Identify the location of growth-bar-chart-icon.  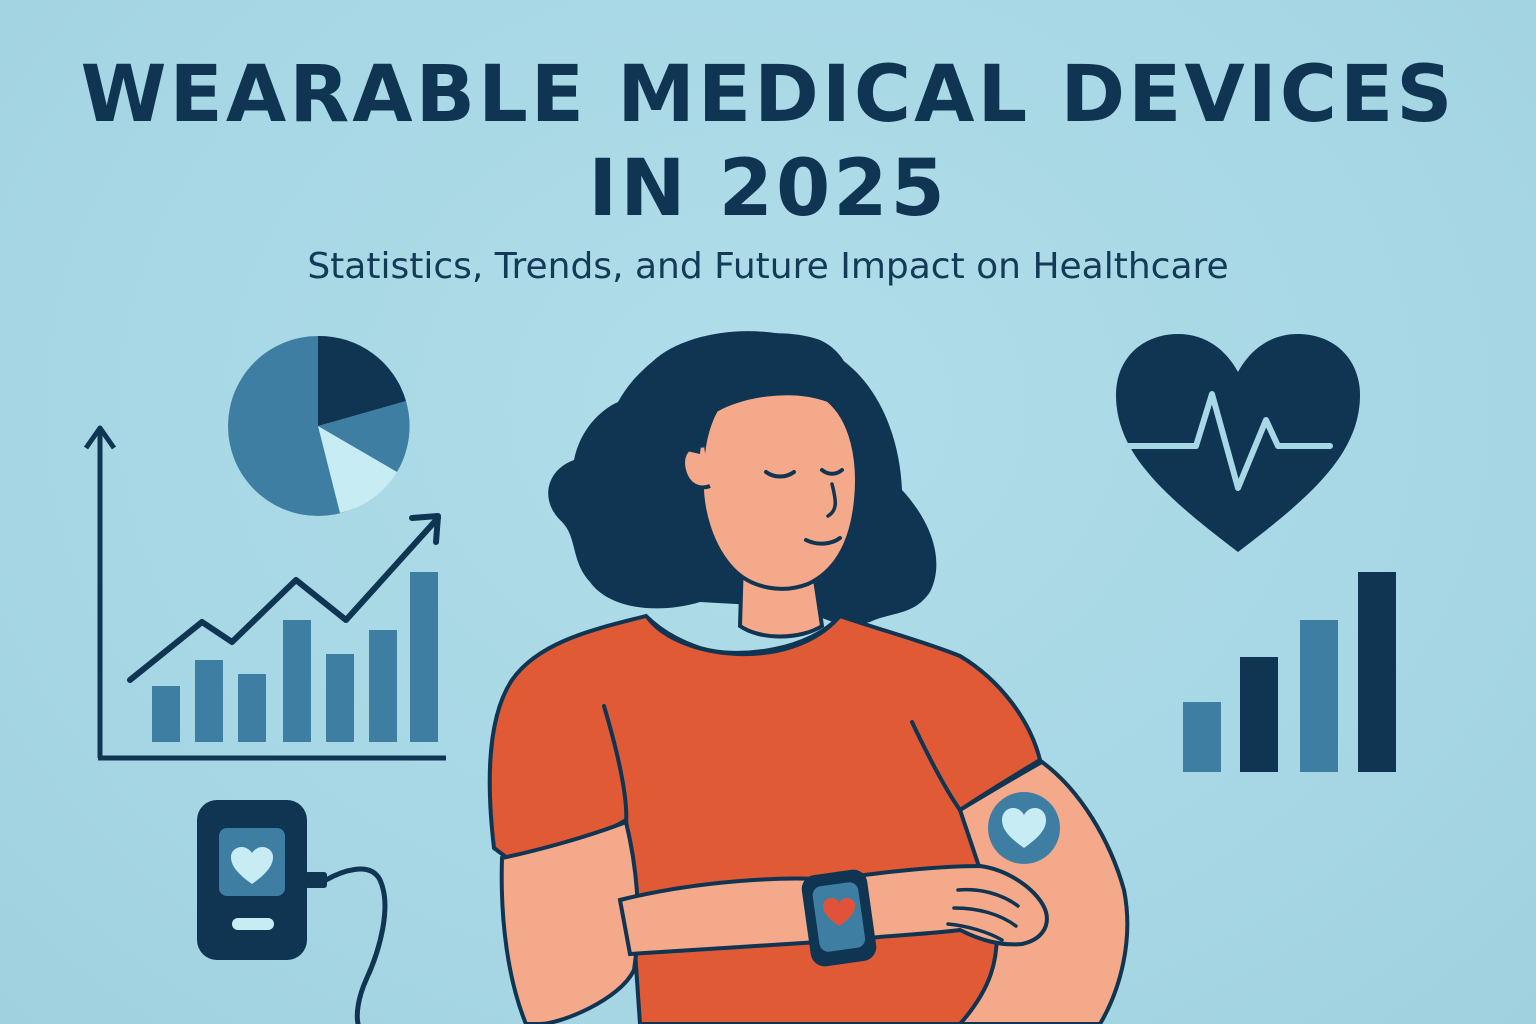
(264, 593).